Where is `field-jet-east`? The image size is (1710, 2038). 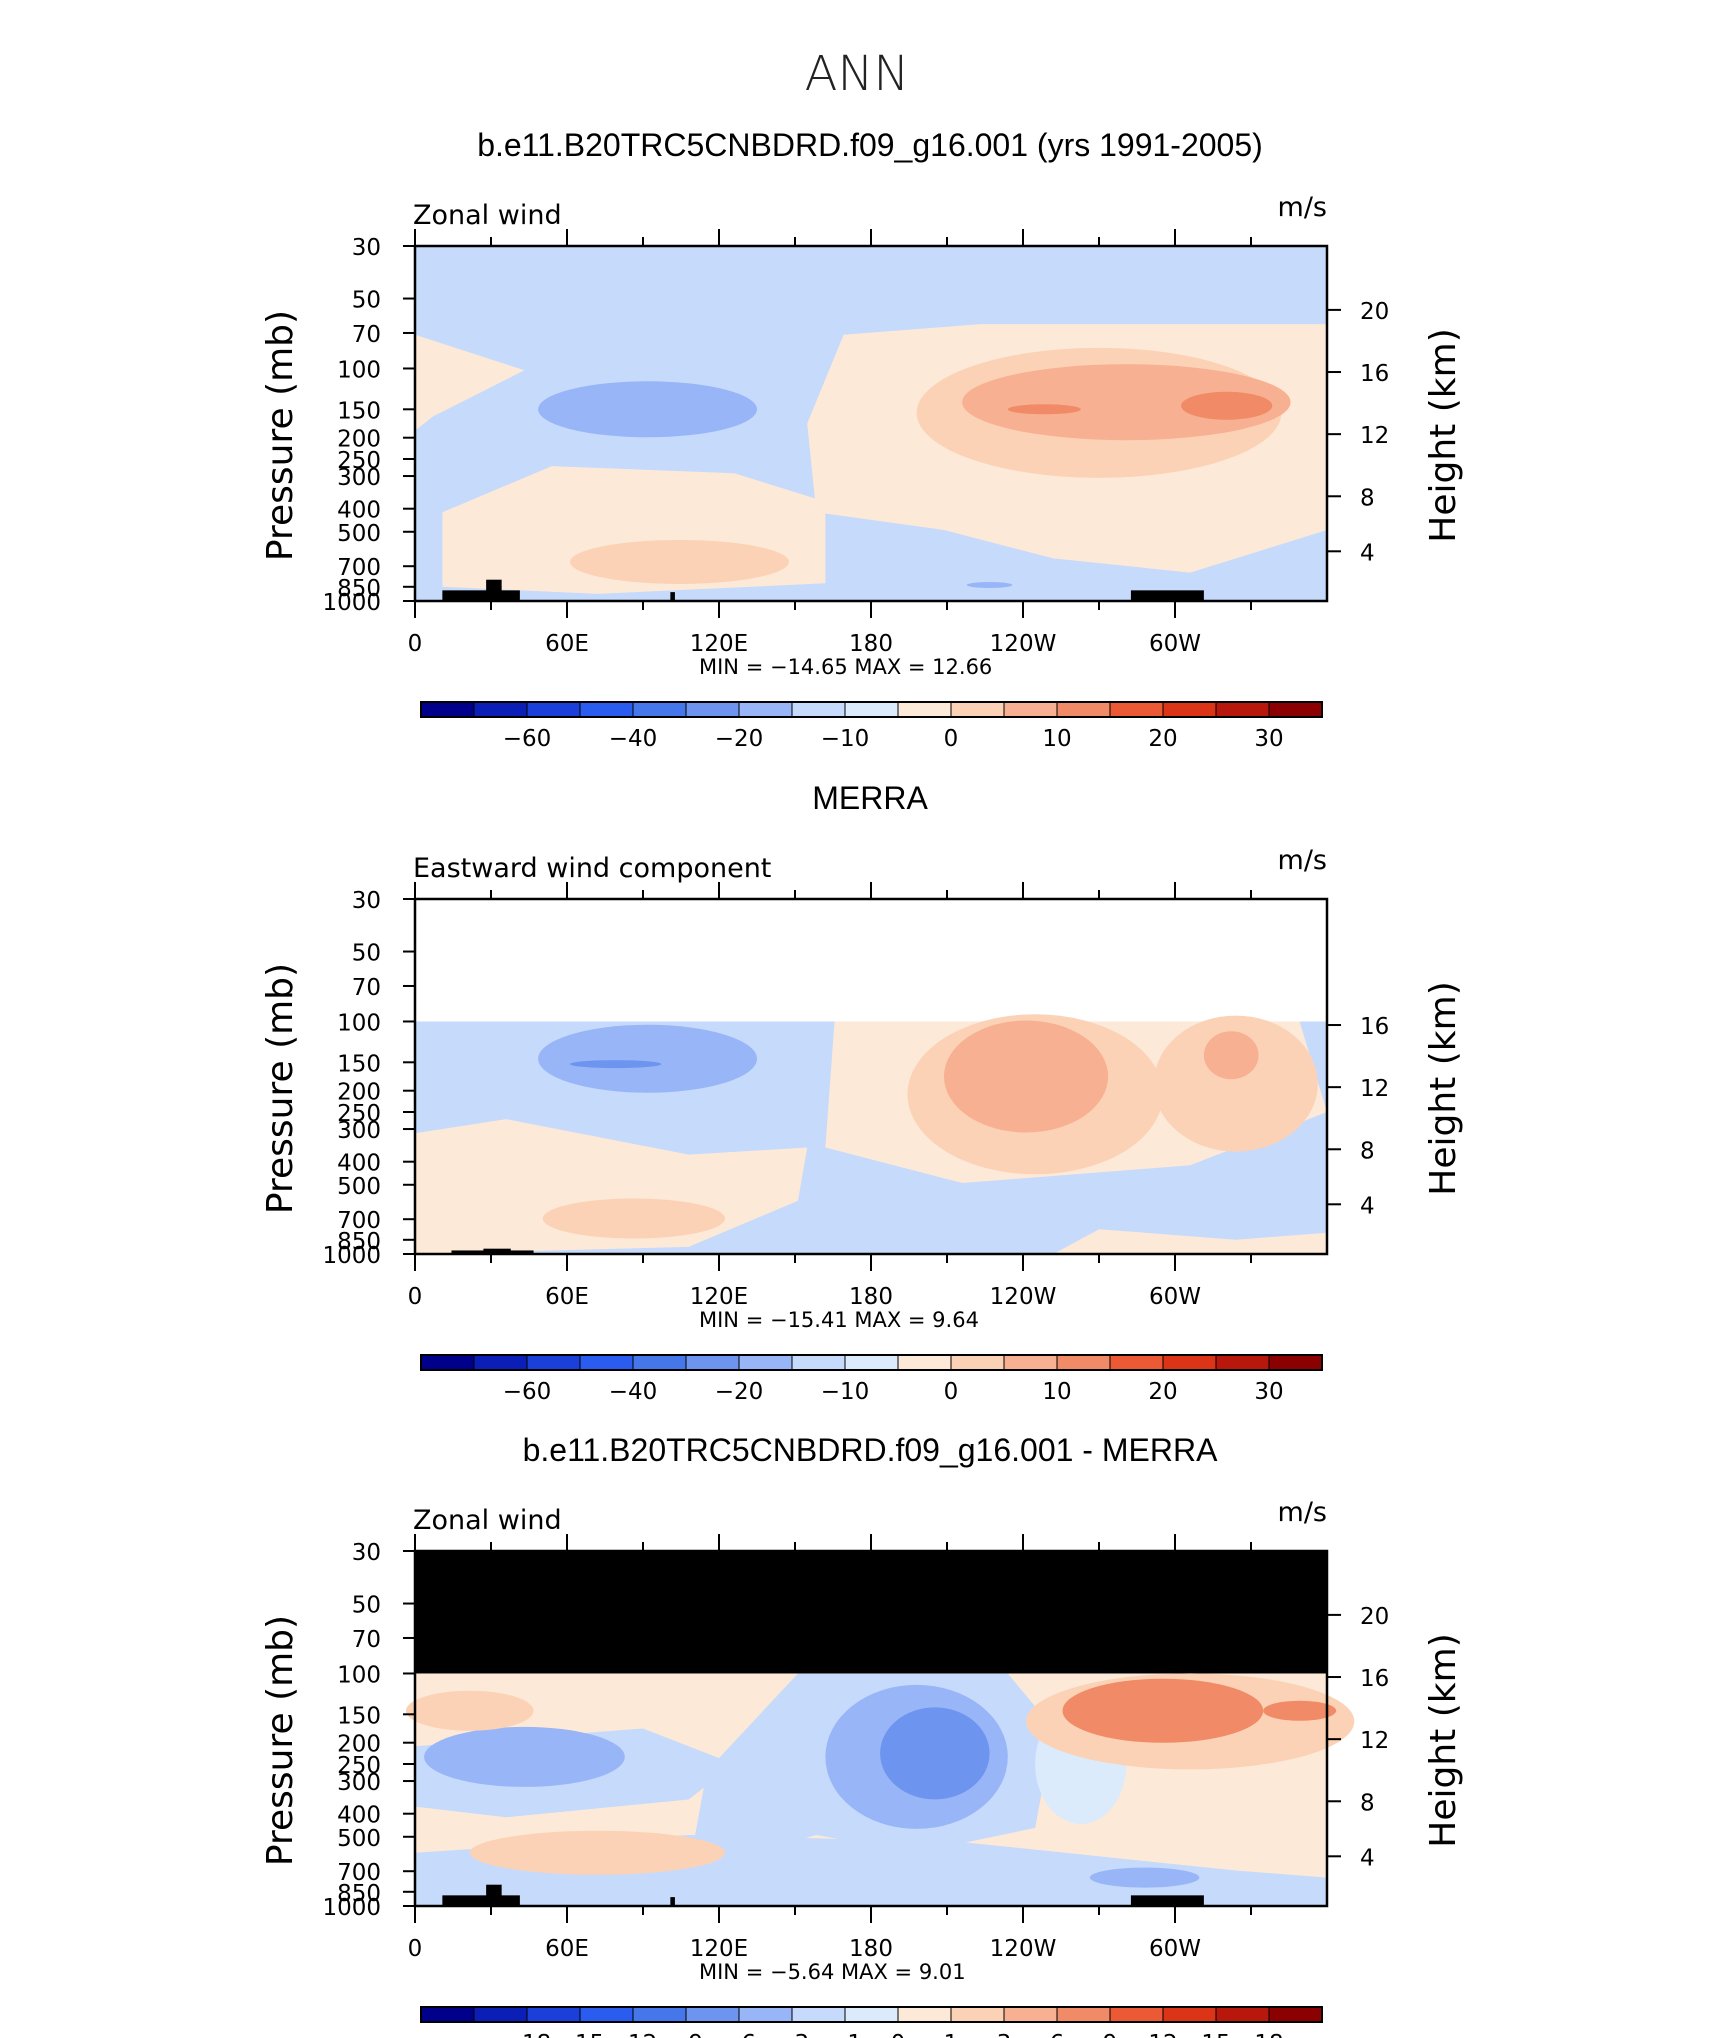 field-jet-east is located at coordinates (1300, 1710).